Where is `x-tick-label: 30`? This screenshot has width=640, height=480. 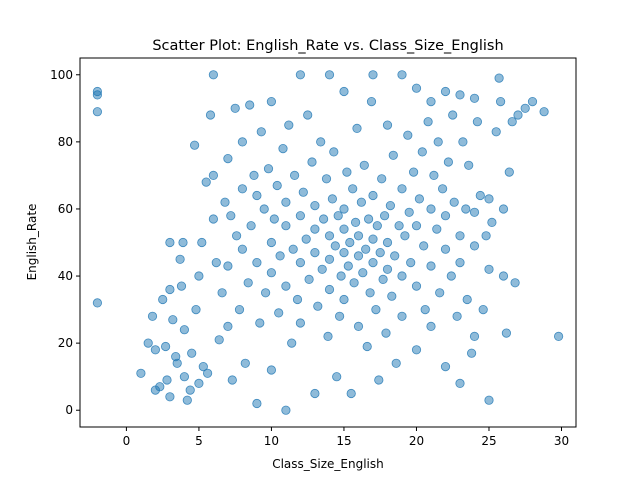
x-tick-label: 30 is located at coordinates (561, 441).